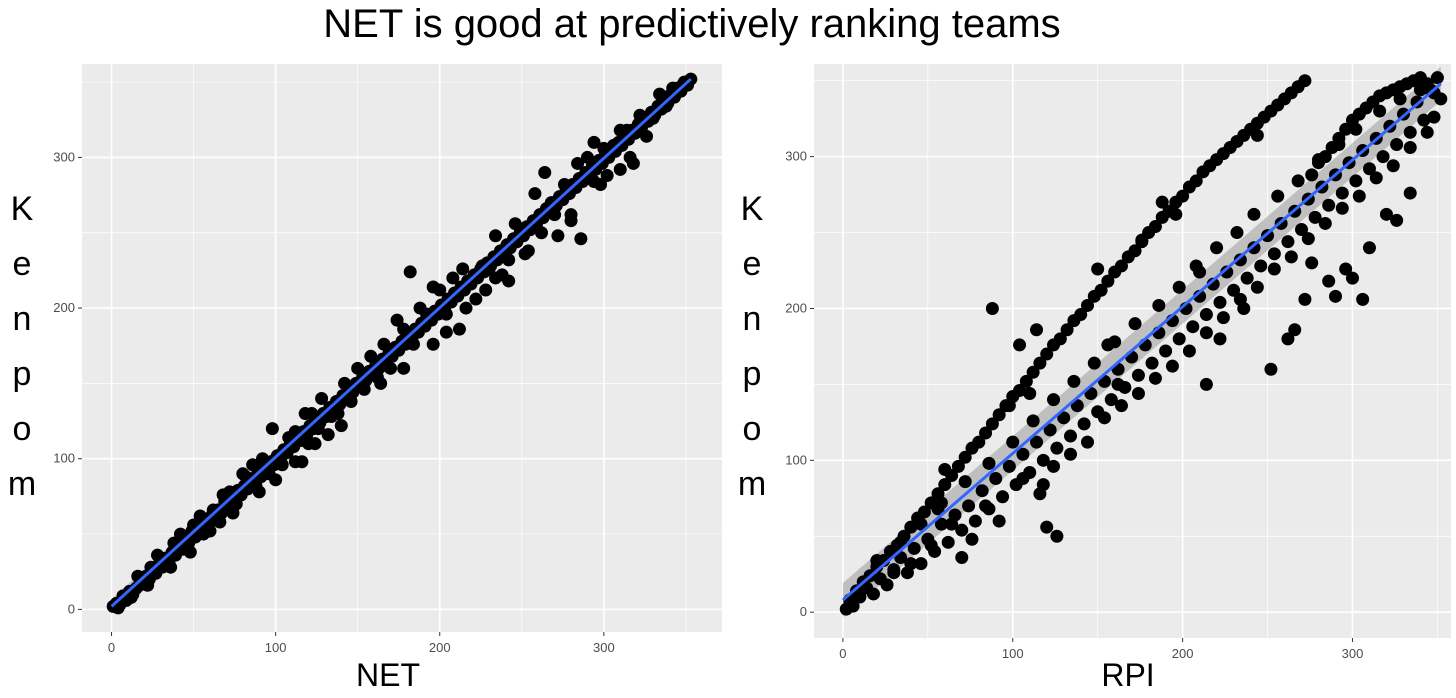 The width and height of the screenshot is (1456, 698). I want to click on y-axis-label-letter: e, so click(752, 264).